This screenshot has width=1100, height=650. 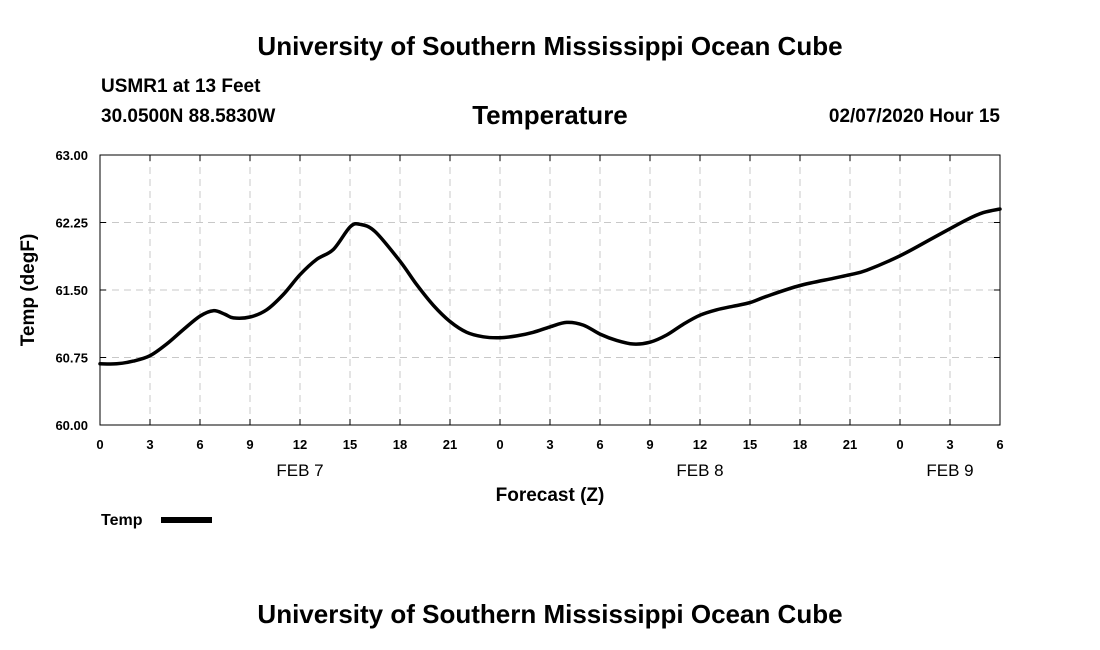 I want to click on date-label: FEB 9, so click(x=949, y=470).